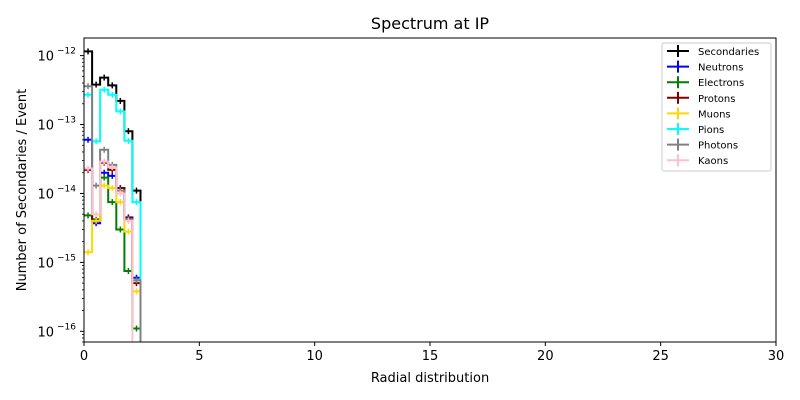 The height and width of the screenshot is (400, 800). Describe the element at coordinates (66, 258) in the screenshot. I see `y-tick-exponent: −15` at that location.